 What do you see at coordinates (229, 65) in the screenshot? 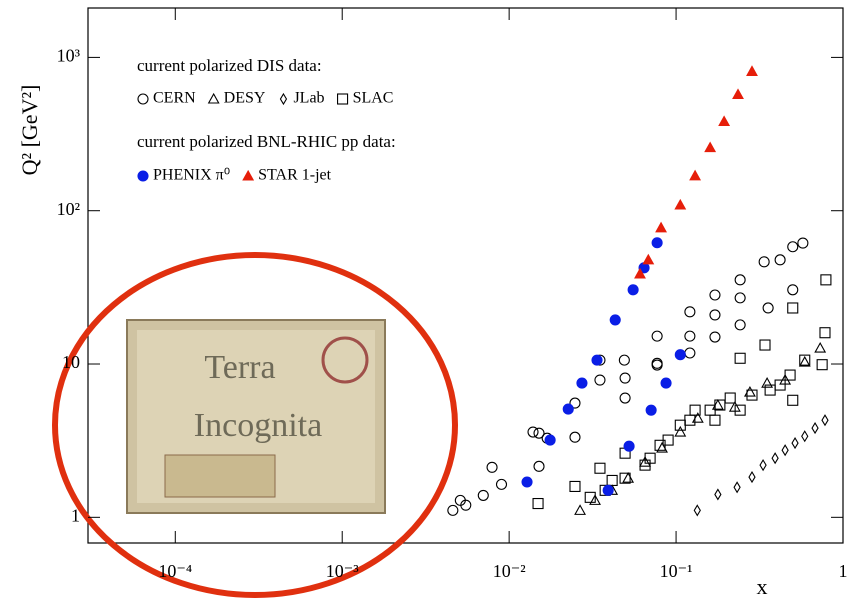
I see `legend-title: current polarized DIS data:` at bounding box center [229, 65].